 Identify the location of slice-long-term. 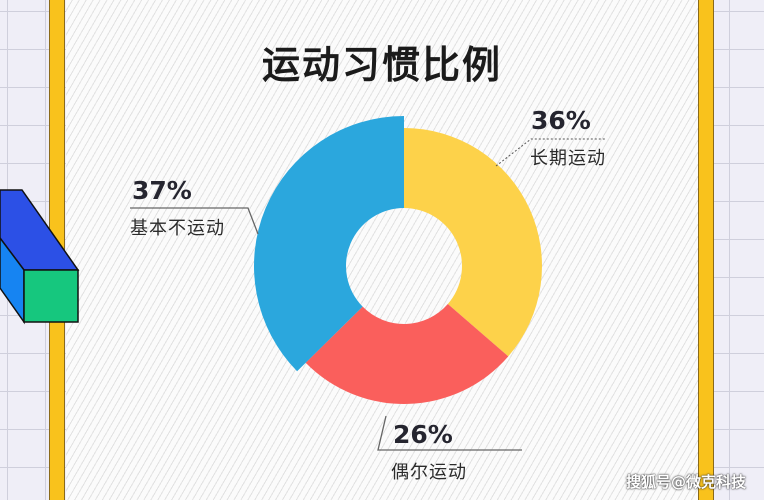
(473, 242).